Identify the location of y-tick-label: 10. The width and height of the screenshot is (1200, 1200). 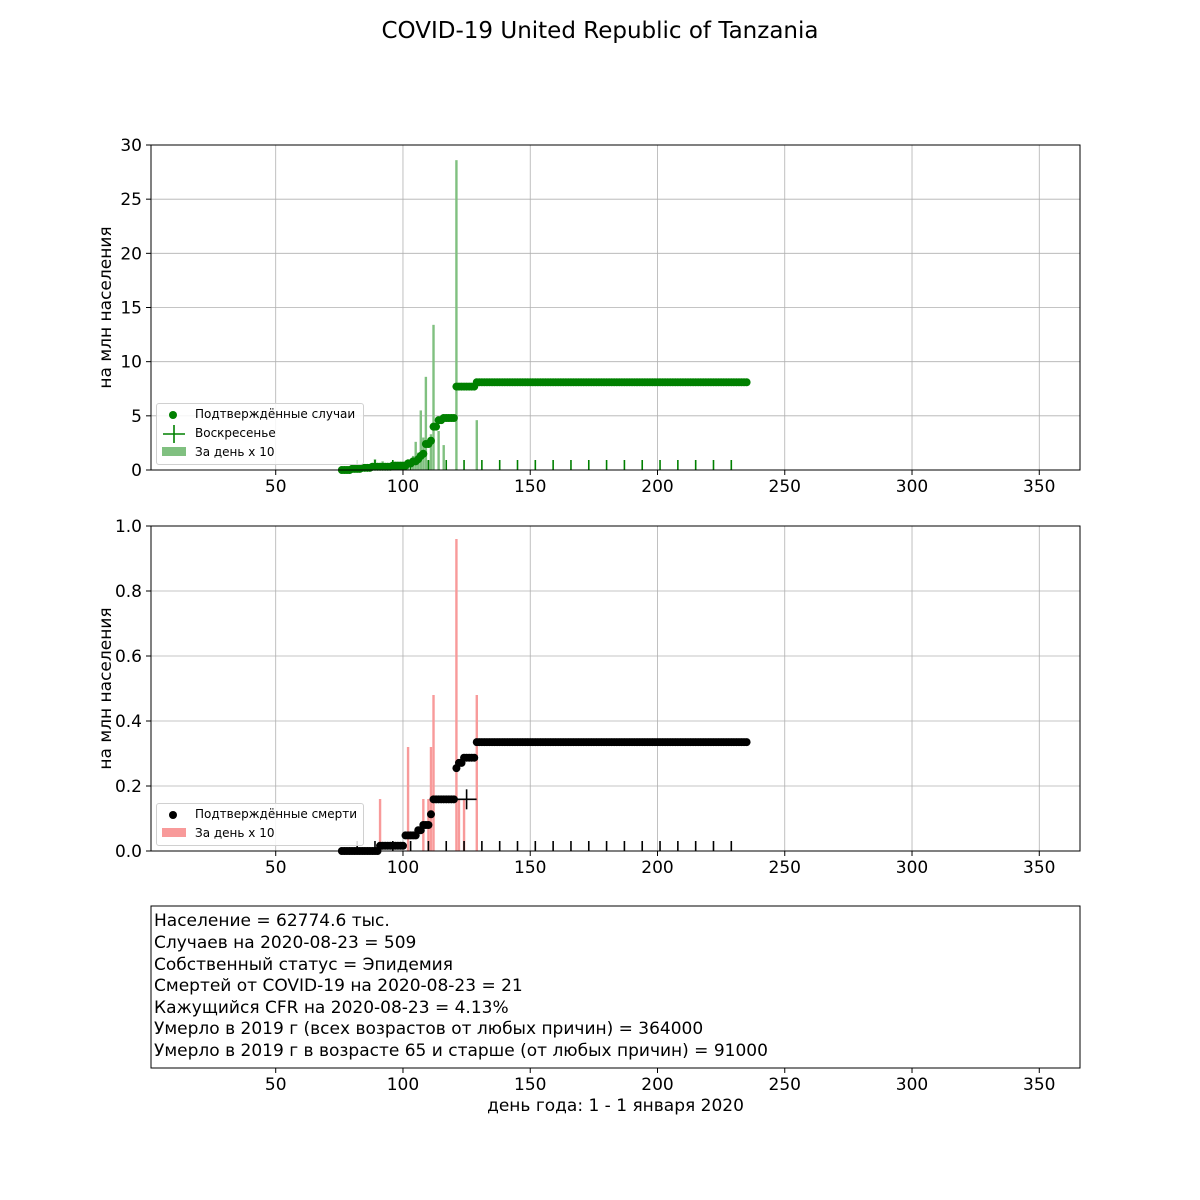
(131, 363).